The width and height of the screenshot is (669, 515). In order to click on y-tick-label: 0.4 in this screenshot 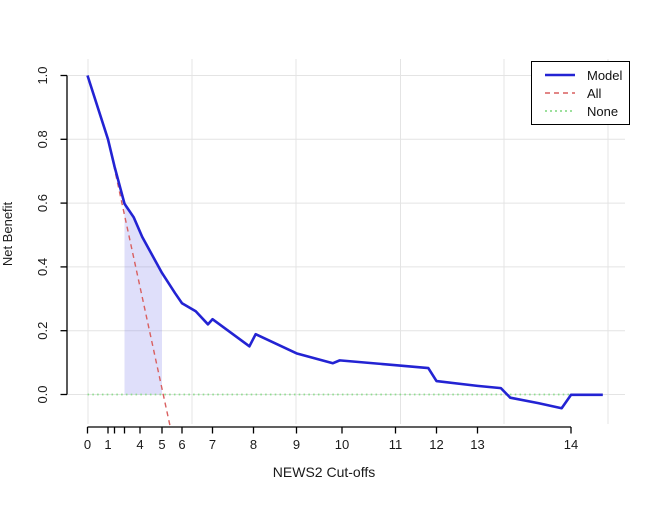, I will do `click(42, 267)`.